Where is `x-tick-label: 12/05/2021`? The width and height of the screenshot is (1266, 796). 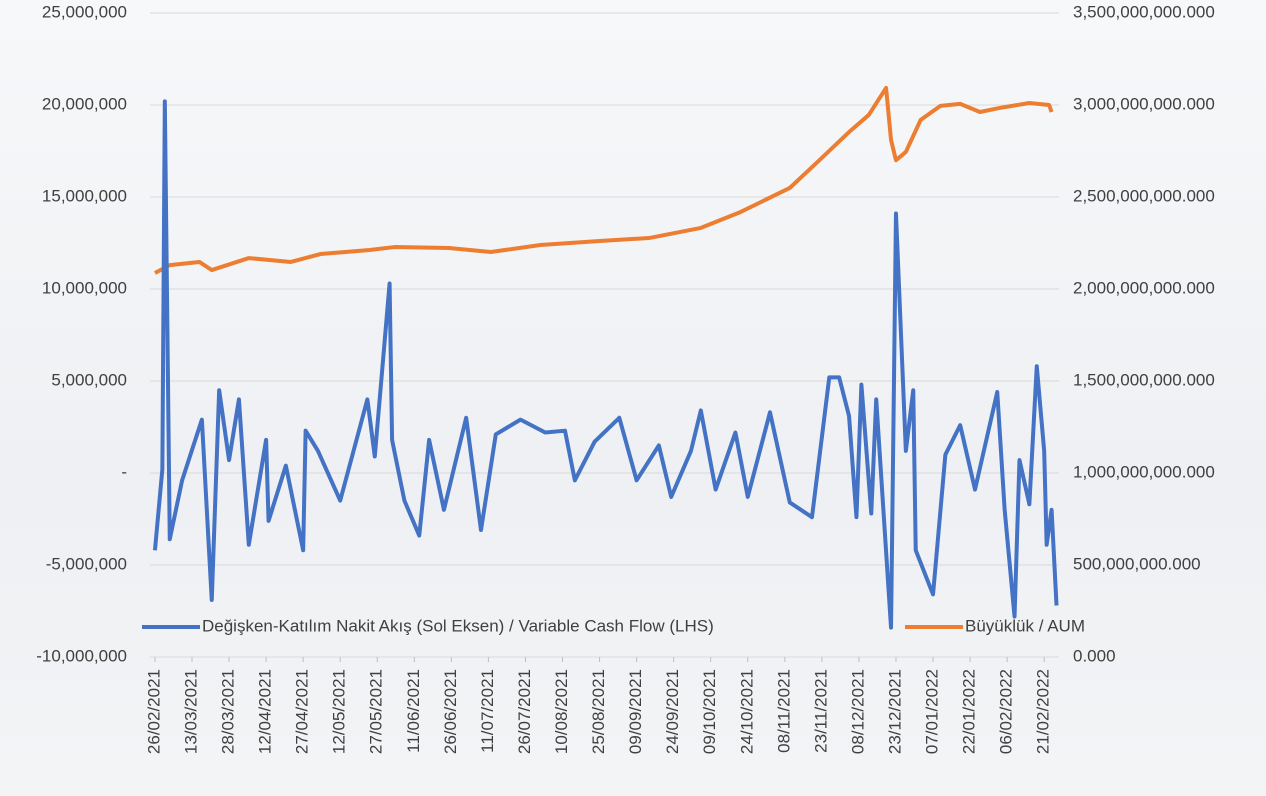 x-tick-label: 12/05/2021 is located at coordinates (339, 711).